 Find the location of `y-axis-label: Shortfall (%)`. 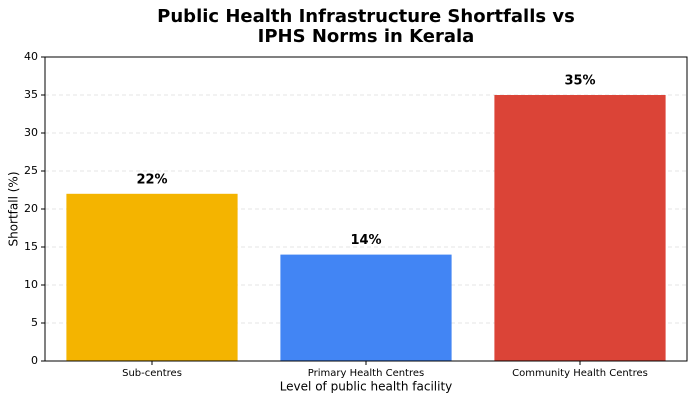

y-axis-label: Shortfall (%) is located at coordinates (14, 208).